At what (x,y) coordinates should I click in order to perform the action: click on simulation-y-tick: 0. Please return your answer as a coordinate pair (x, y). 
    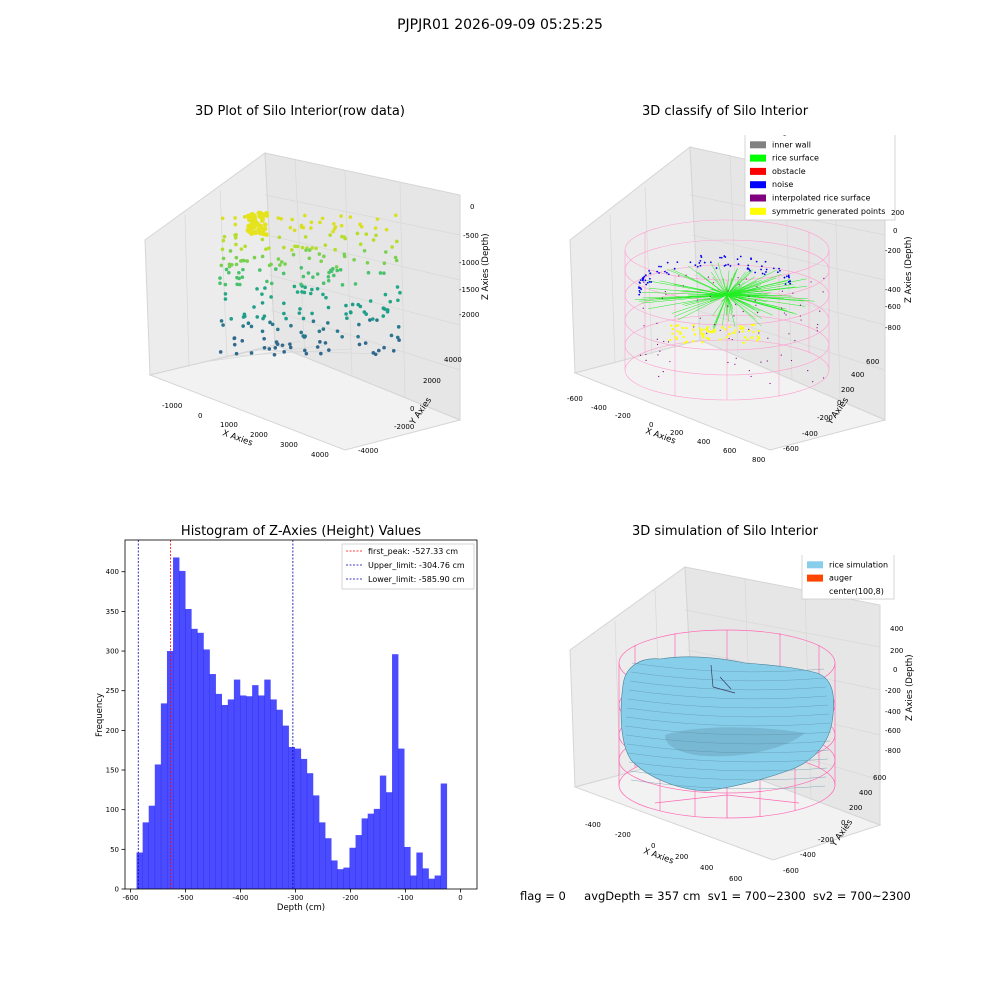
    Looking at the image, I should click on (843, 823).